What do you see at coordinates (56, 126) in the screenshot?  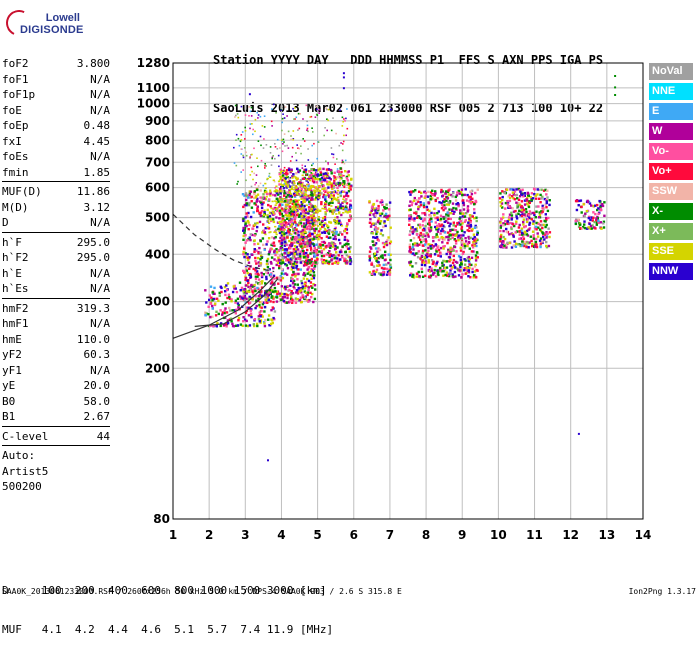 I see `param-row: foEp 0.48` at bounding box center [56, 126].